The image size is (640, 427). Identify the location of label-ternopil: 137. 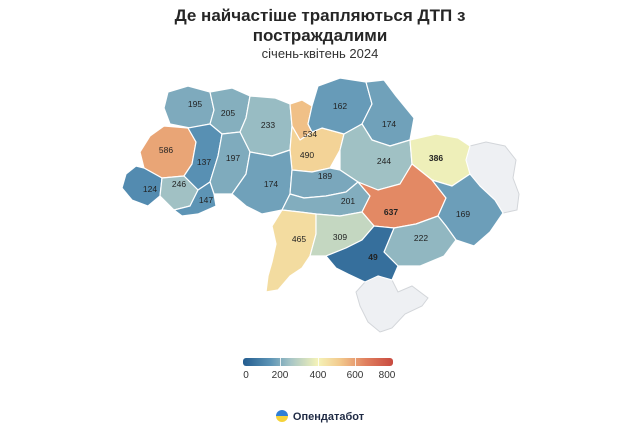
(204, 162).